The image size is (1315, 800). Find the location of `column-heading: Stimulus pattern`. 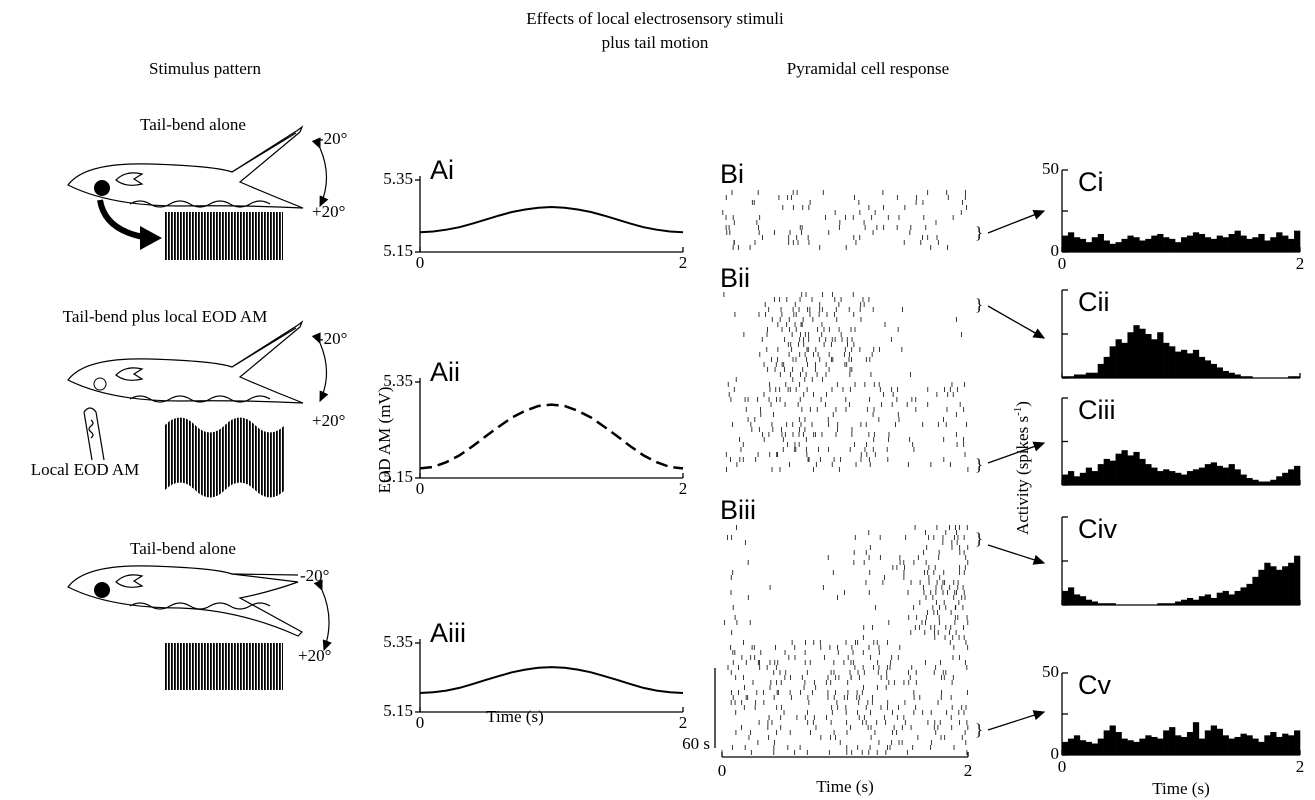

column-heading: Stimulus pattern is located at coordinates (205, 68).